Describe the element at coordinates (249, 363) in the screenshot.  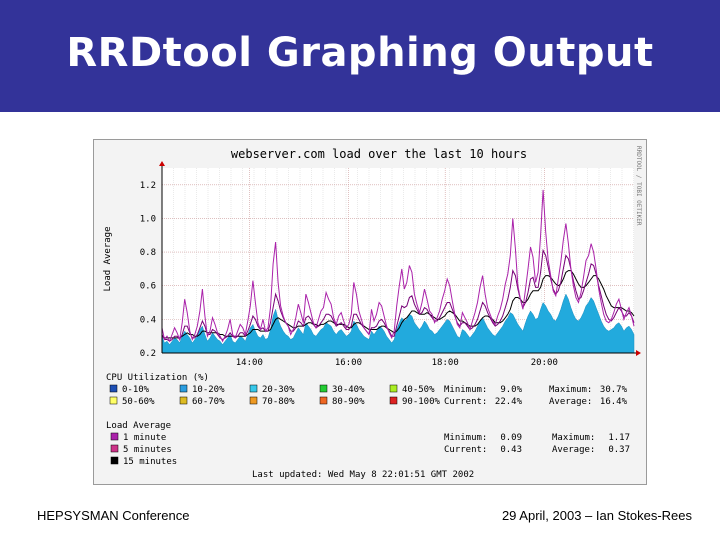
I see `x-tick-label: 14:00` at that location.